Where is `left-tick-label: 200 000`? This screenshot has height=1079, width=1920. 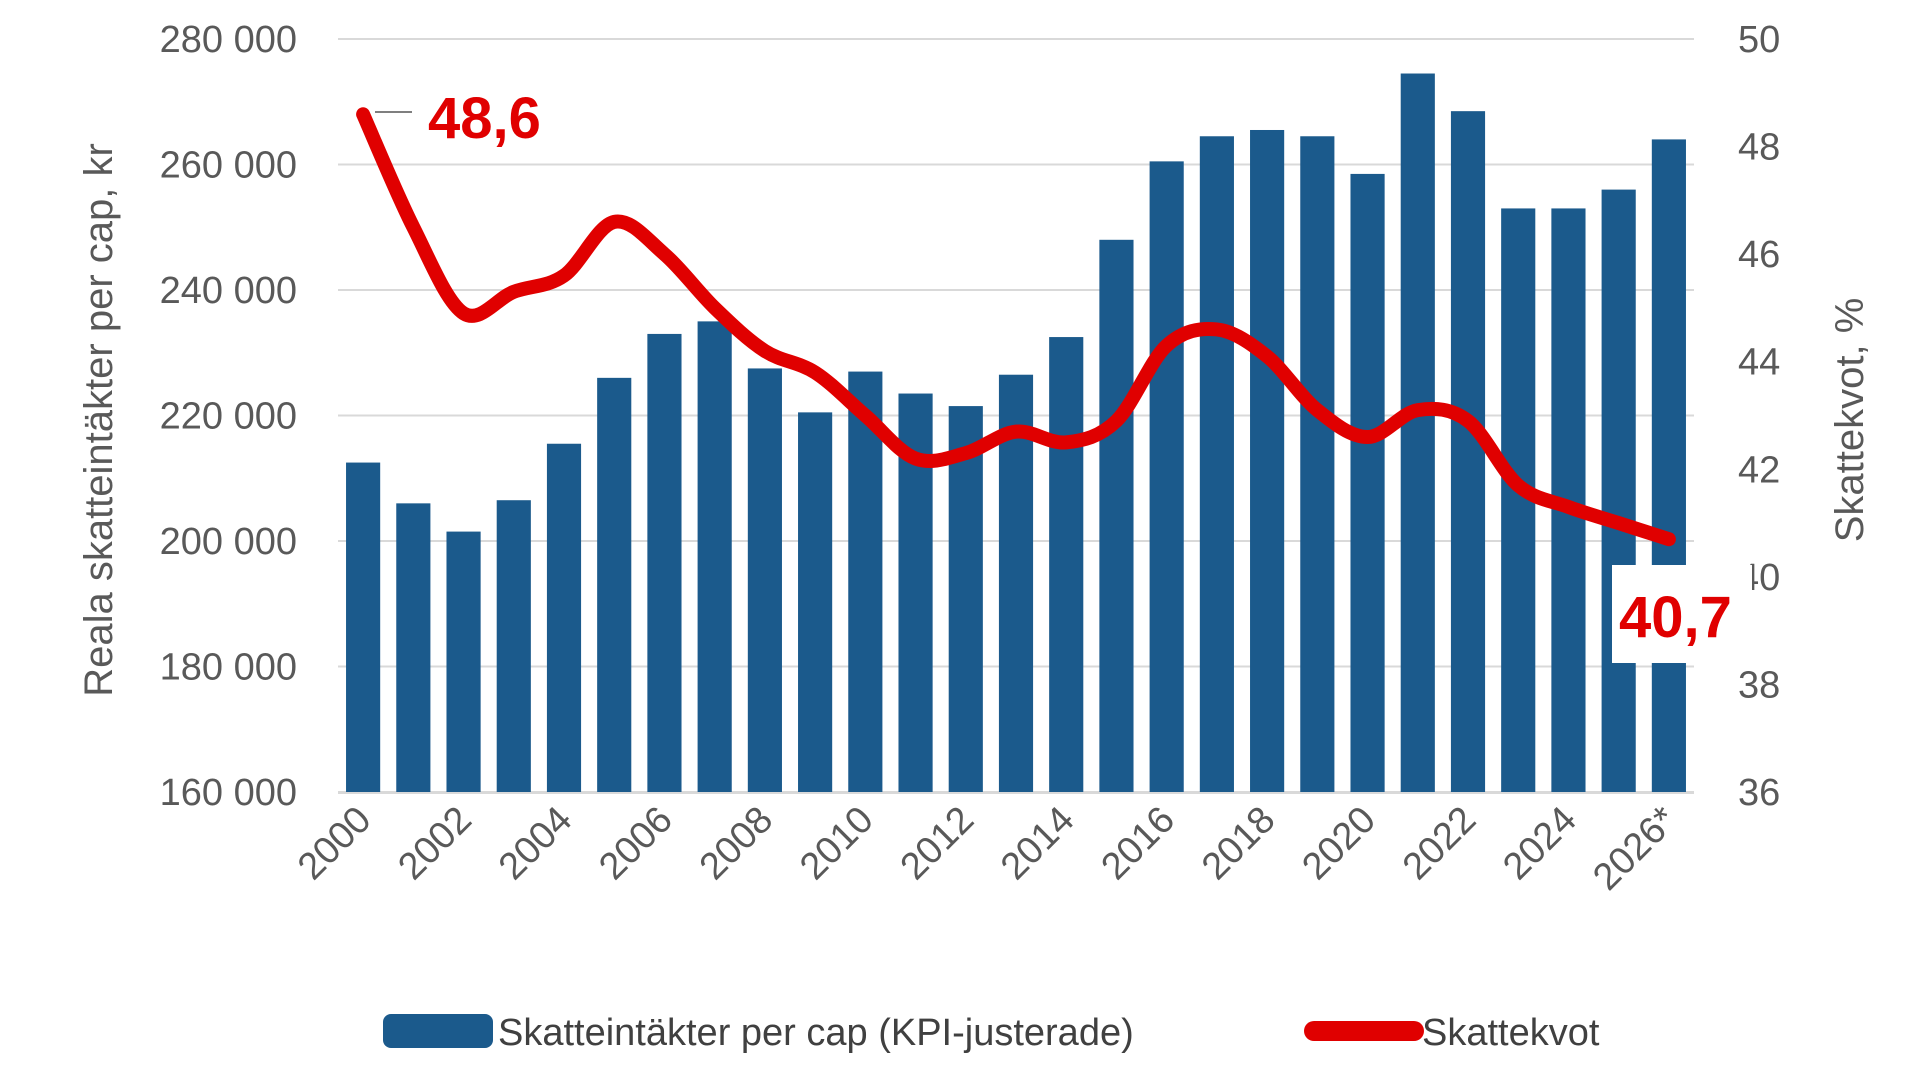 left-tick-label: 200 000 is located at coordinates (228, 542).